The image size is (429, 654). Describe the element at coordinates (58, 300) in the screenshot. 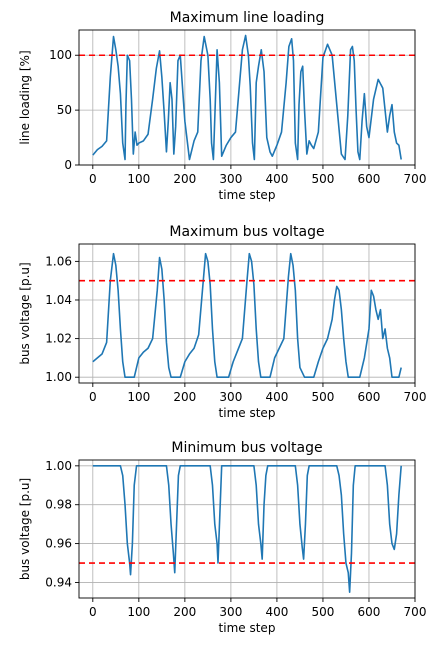

I see `y-tick-label: 1.04` at that location.